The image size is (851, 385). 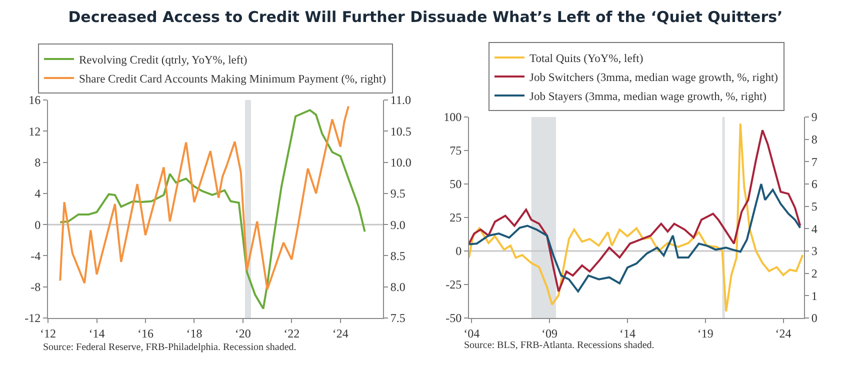 What do you see at coordinates (425, 17) in the screenshot?
I see `text: Decreased Access to Credit Will Further Dissuade What’s Left of the ‘Quiet Quitters’` at bounding box center [425, 17].